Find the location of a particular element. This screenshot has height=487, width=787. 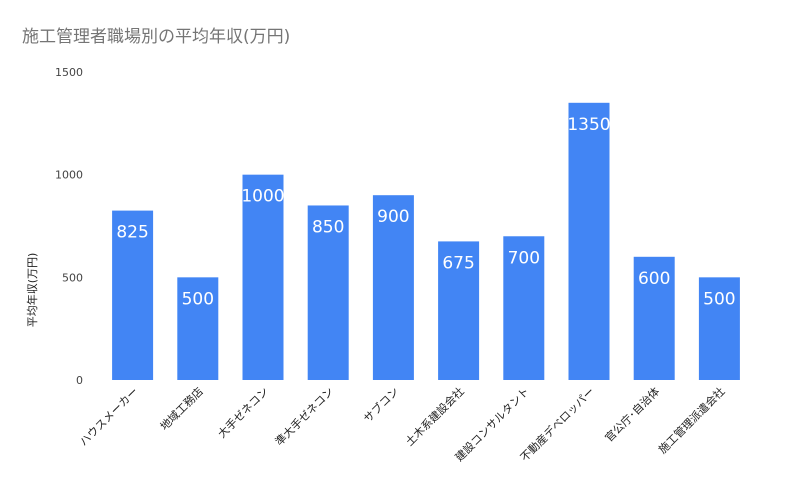

x-tick-label: 大手ゼネコン is located at coordinates (243, 412).